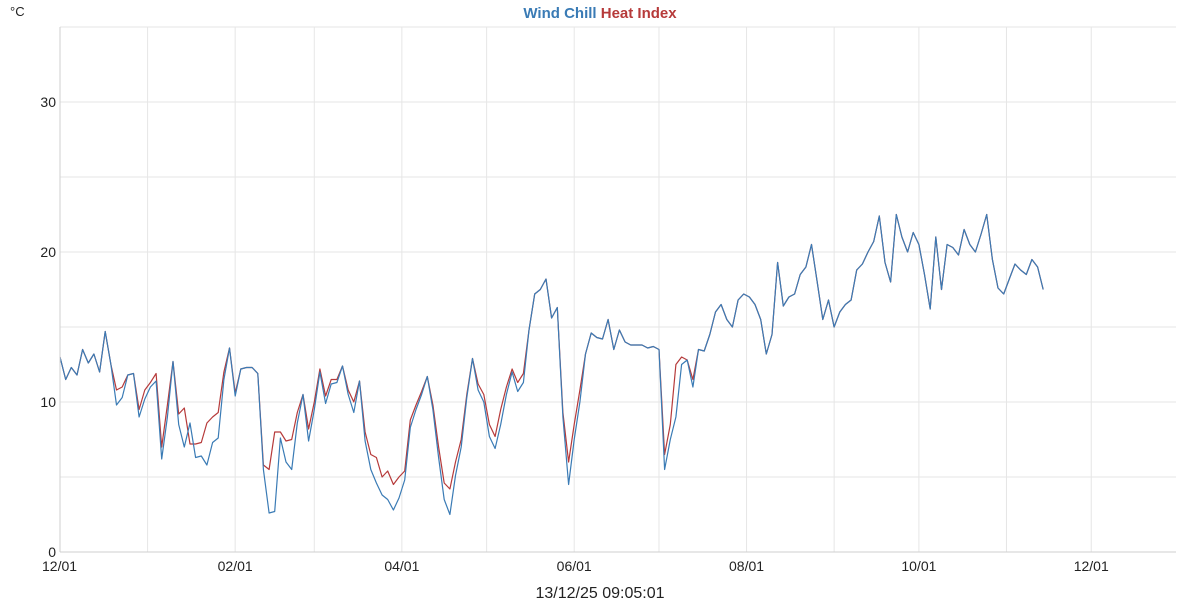  What do you see at coordinates (574, 566) in the screenshot?
I see `x-tick-label: 06/01` at bounding box center [574, 566].